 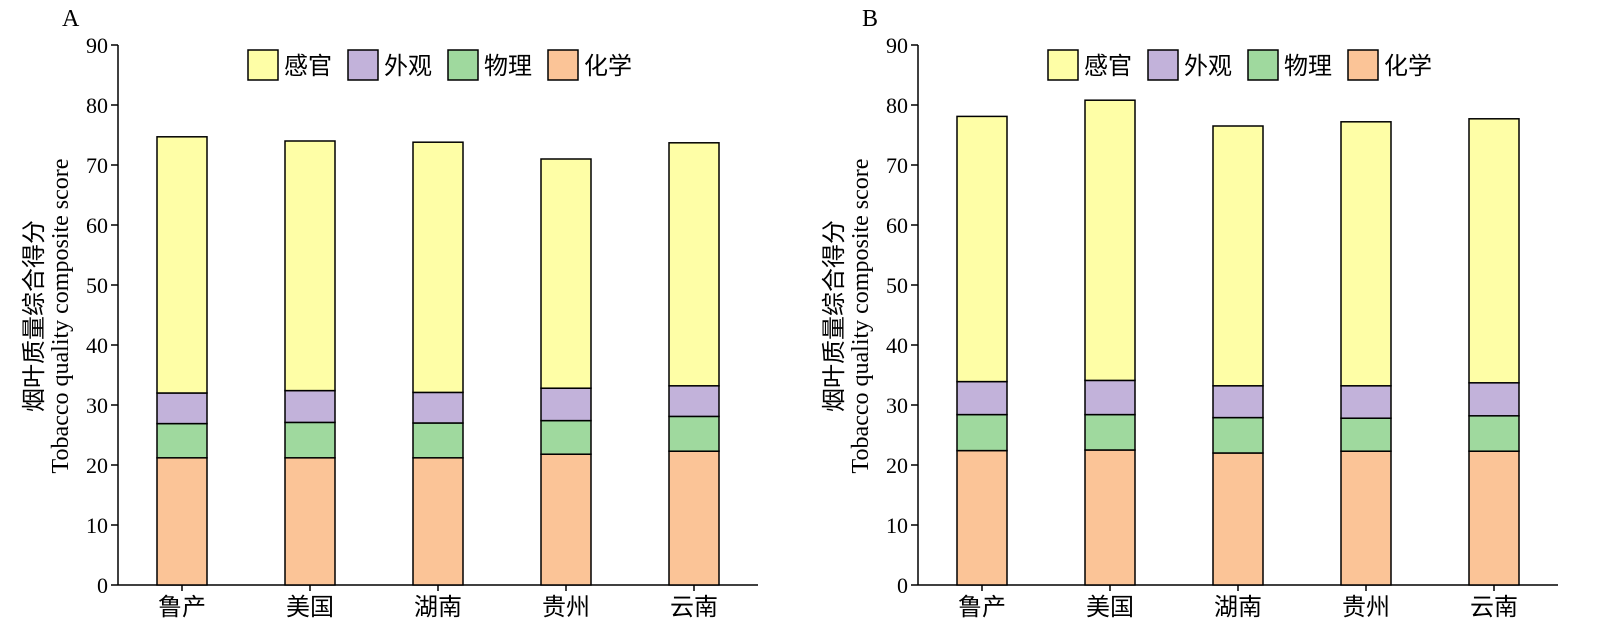 What do you see at coordinates (902, 585) in the screenshot?
I see `y-tick-label: 0` at bounding box center [902, 585].